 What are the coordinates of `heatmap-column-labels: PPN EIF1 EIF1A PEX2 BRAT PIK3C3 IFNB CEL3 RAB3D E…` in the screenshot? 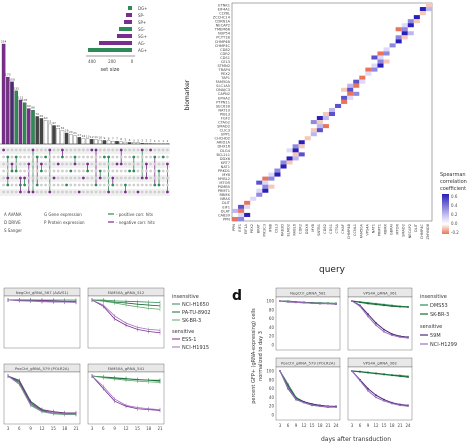 It's located at (331, 231).